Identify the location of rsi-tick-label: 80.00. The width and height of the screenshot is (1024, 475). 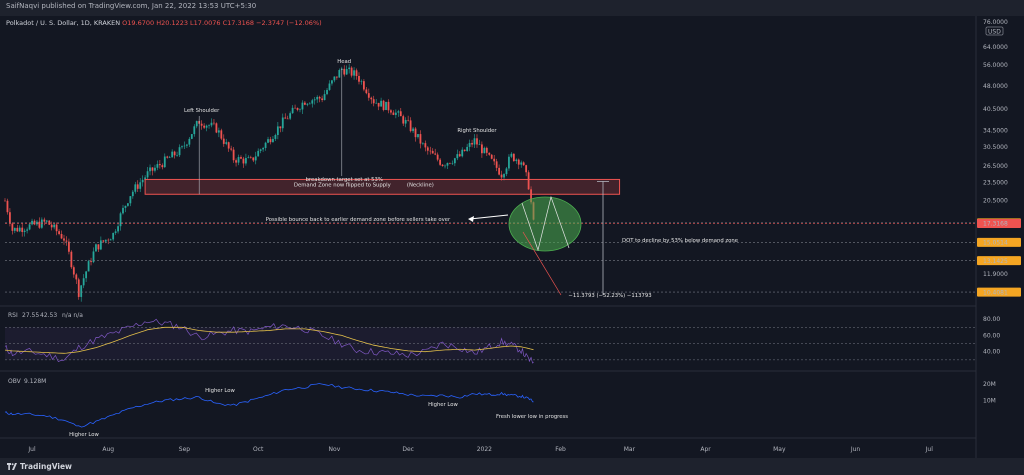
(991, 319).